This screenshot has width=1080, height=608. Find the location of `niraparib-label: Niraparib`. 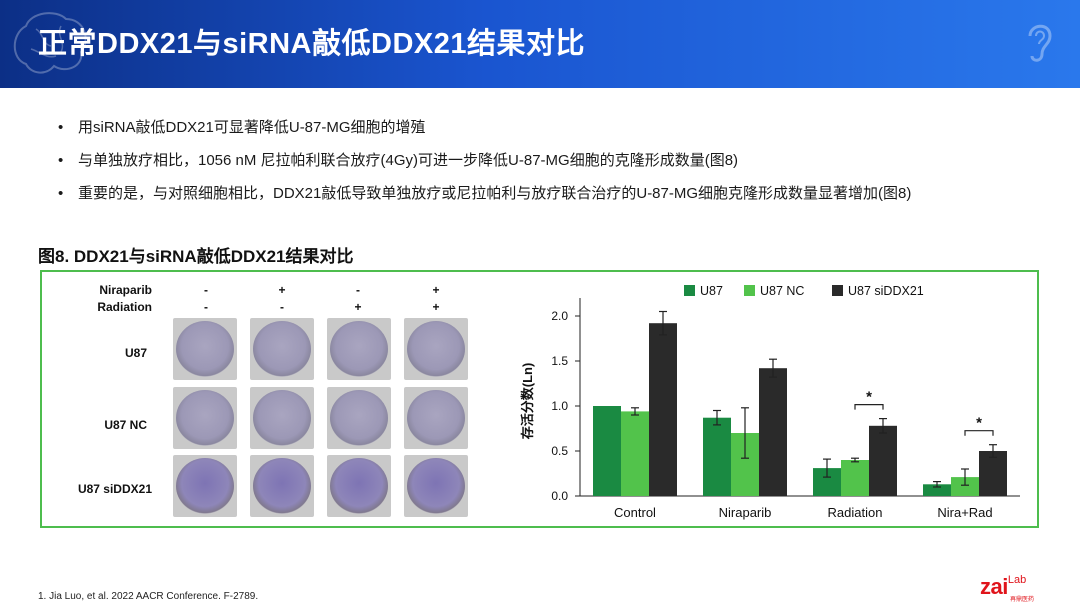

niraparib-label: Niraparib is located at coordinates (125, 290).